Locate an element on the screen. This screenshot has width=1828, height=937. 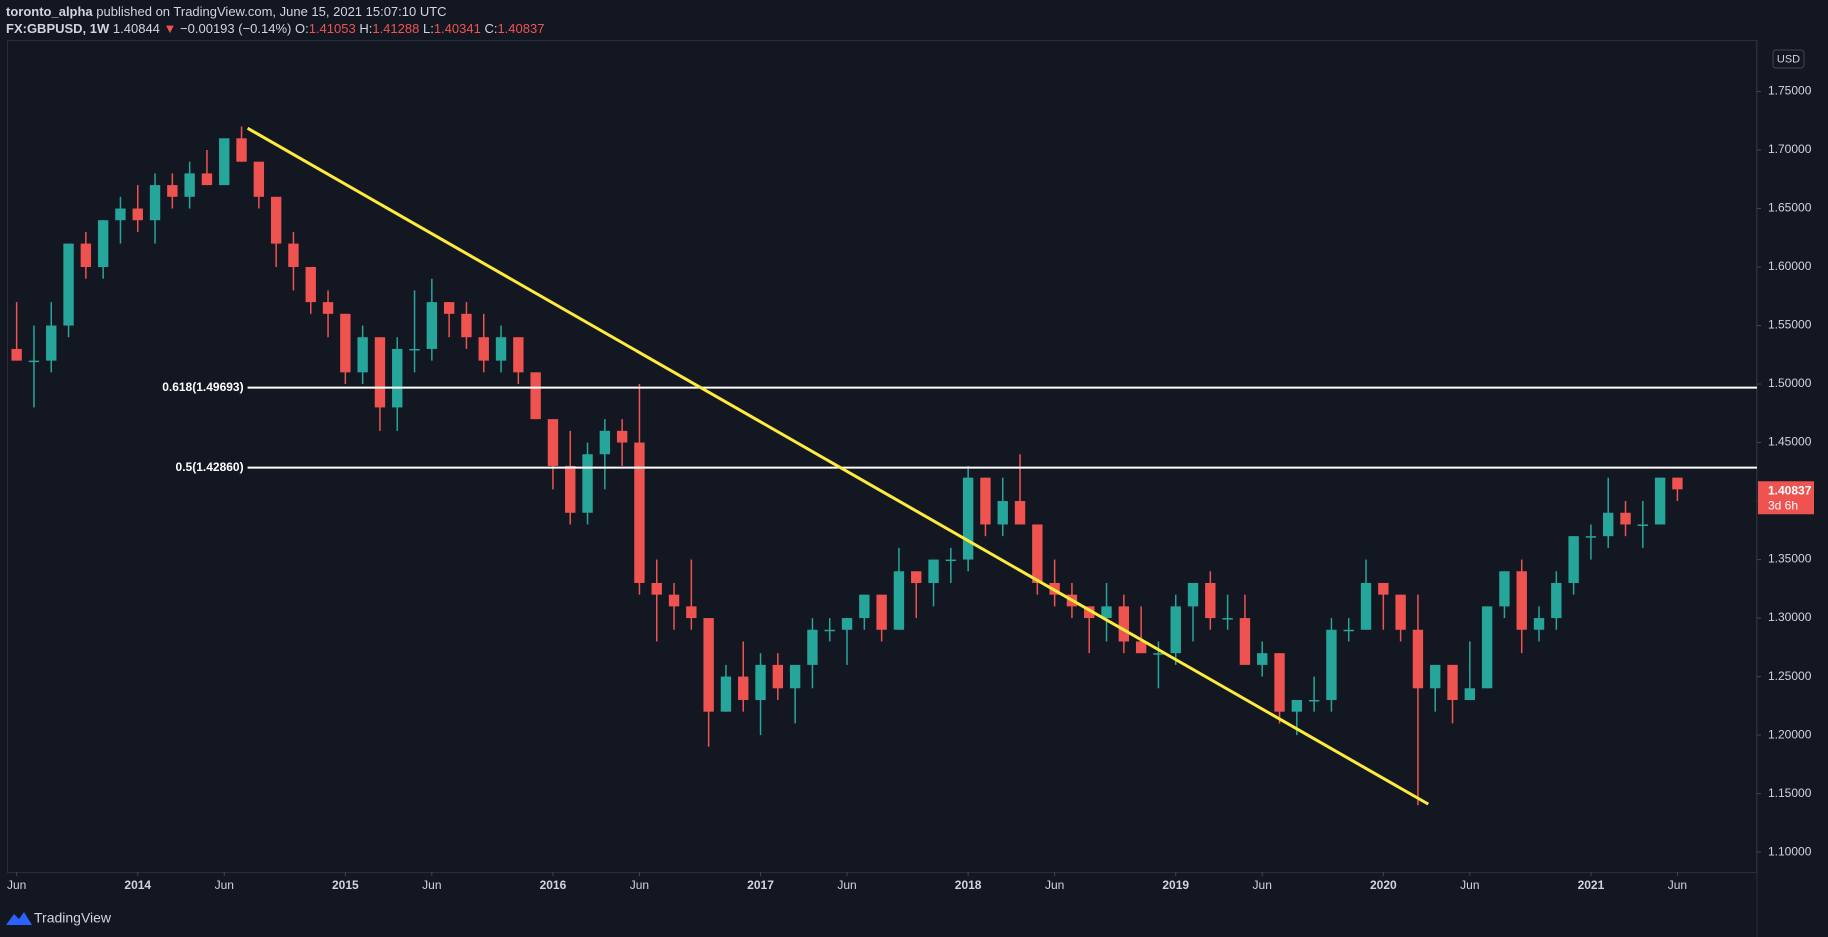
direction: ▼ is located at coordinates (170, 28).